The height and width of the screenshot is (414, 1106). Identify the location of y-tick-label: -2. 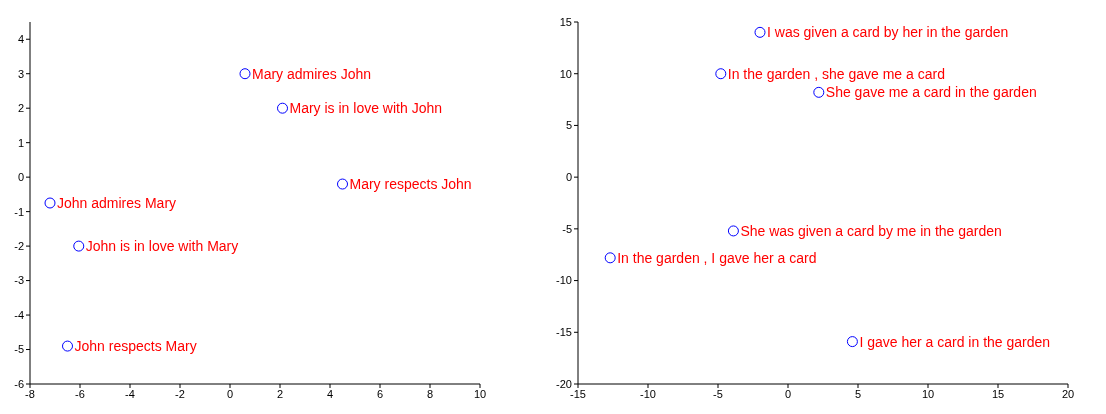
(19, 246).